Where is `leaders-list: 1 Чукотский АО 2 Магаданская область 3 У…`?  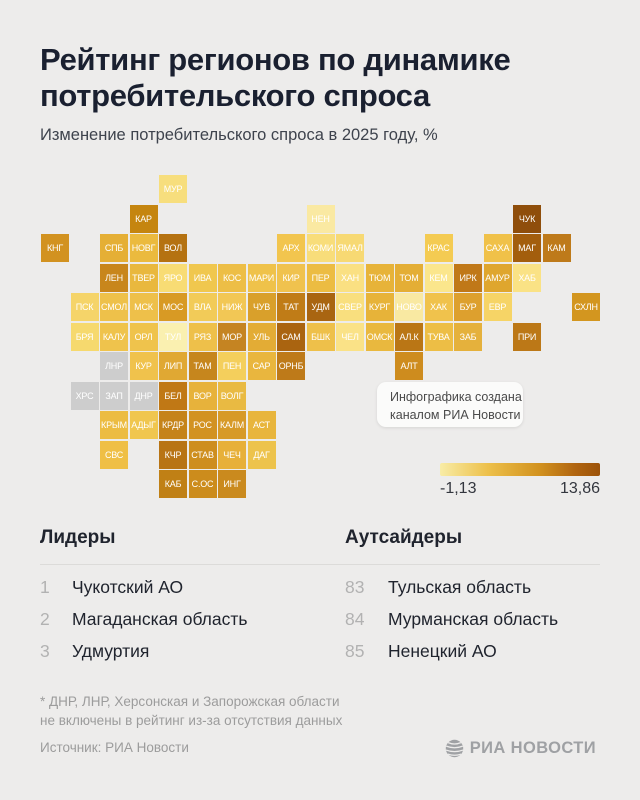 leaders-list: 1 Чукотский АО 2 Магаданская область 3 У… is located at coordinates (144, 619).